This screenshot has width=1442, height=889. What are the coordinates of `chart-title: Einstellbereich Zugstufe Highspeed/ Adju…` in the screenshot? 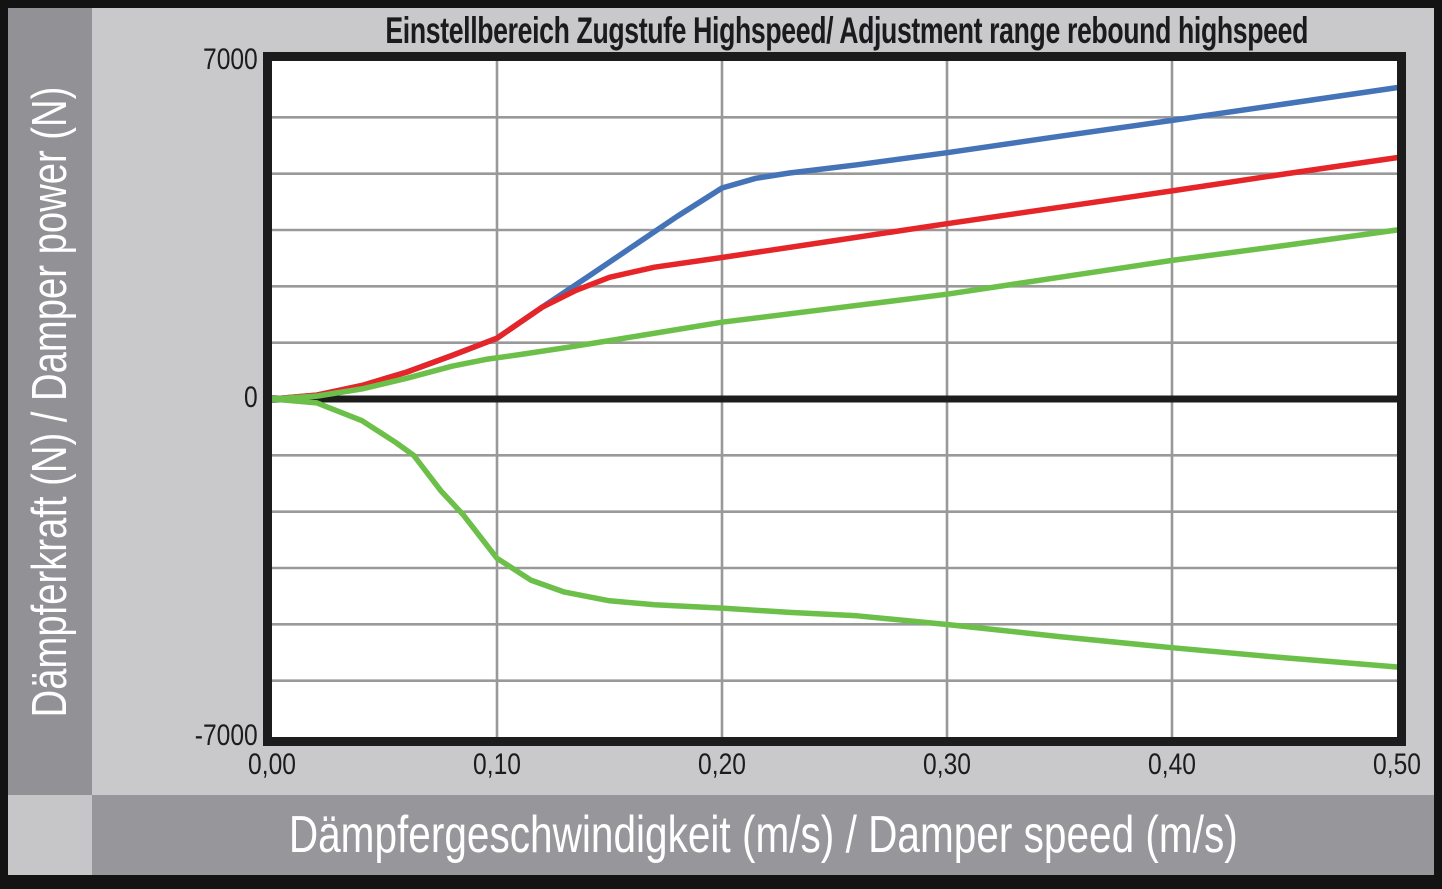 It's located at (847, 31).